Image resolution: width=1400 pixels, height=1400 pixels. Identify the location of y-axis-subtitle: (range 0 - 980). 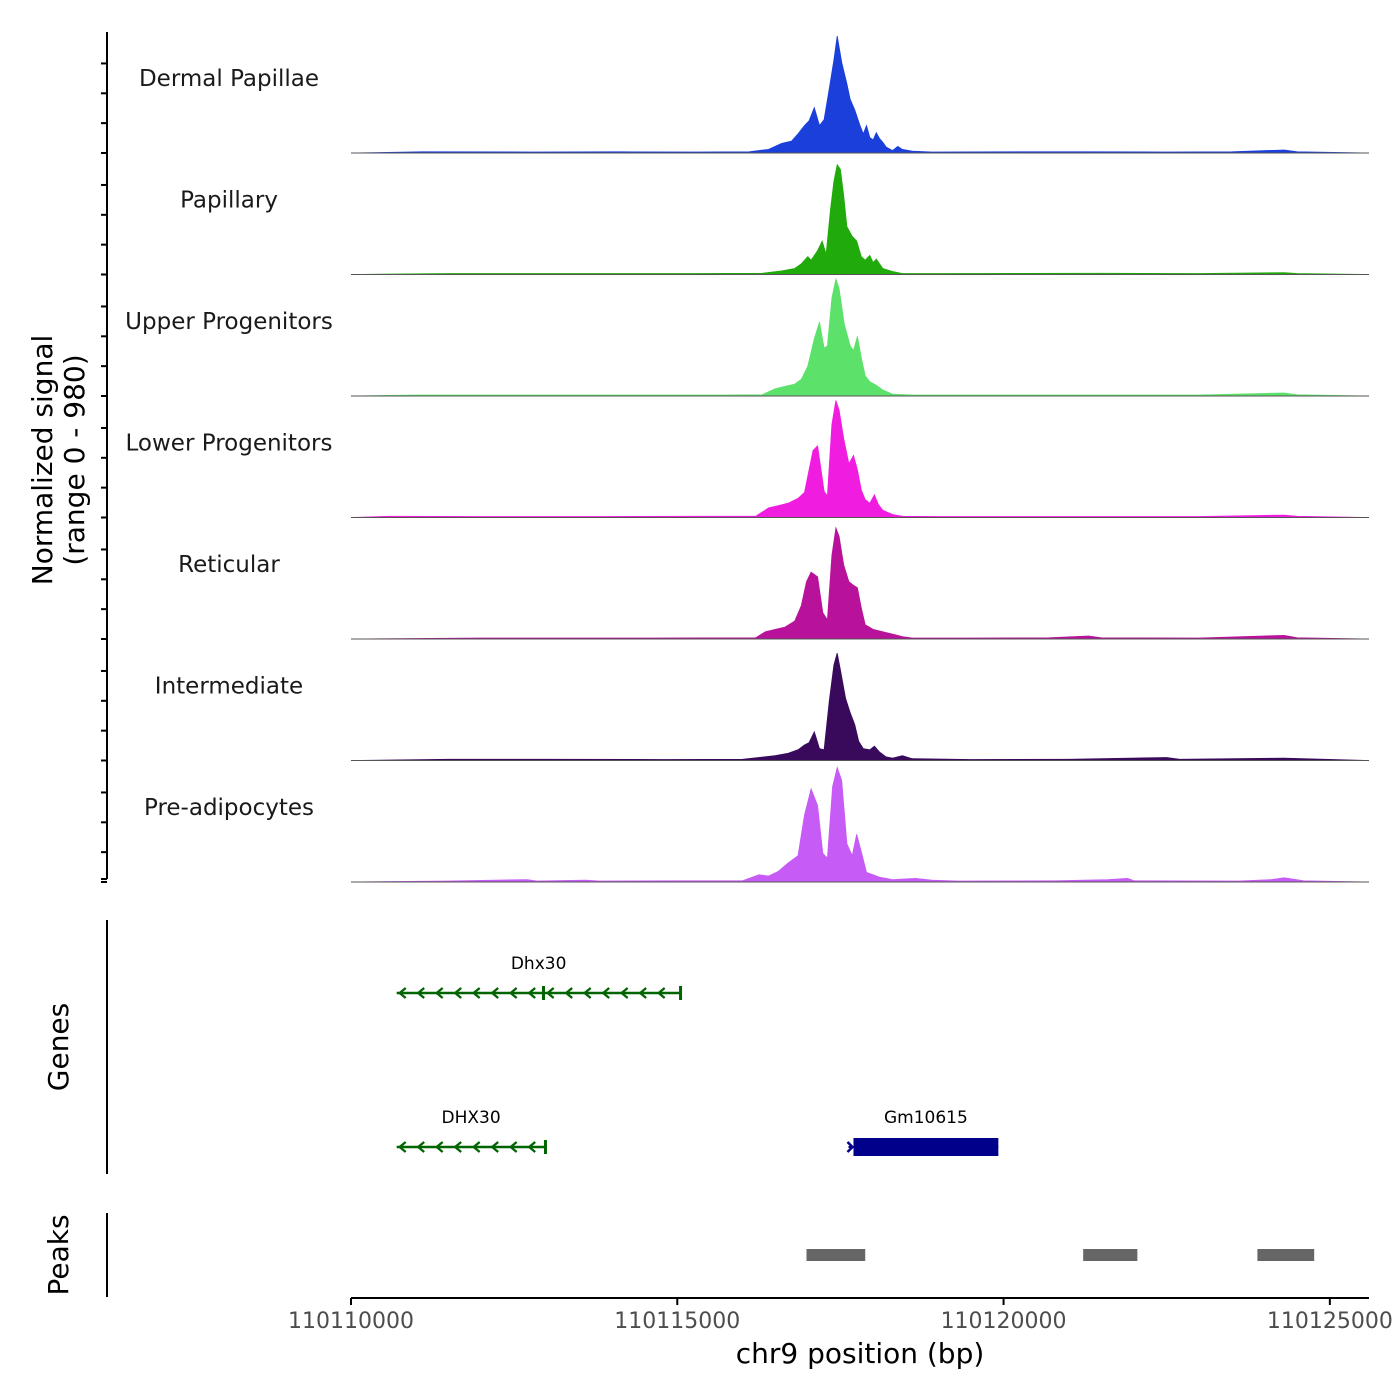
(74, 459).